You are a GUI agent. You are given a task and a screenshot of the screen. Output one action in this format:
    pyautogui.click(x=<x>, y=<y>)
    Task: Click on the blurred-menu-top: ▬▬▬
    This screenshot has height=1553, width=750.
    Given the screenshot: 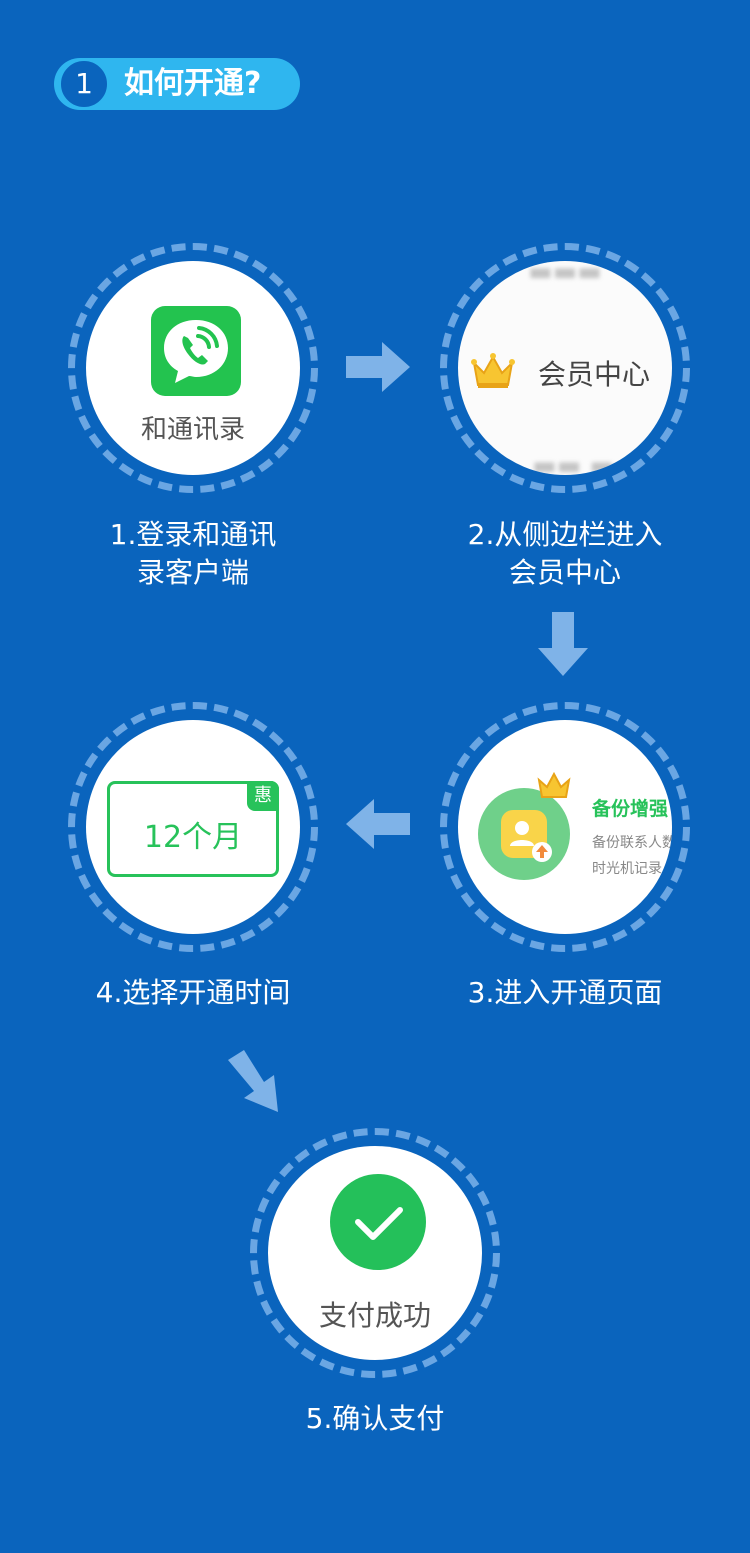 What is the action you would take?
    pyautogui.click(x=565, y=274)
    